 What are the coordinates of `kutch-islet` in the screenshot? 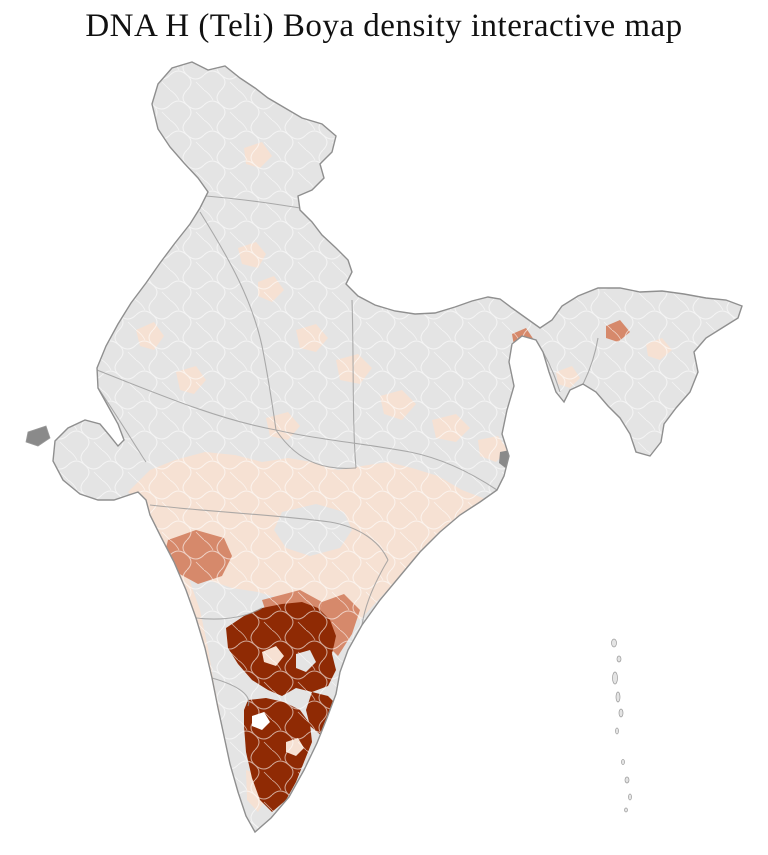 It's located at (38, 436).